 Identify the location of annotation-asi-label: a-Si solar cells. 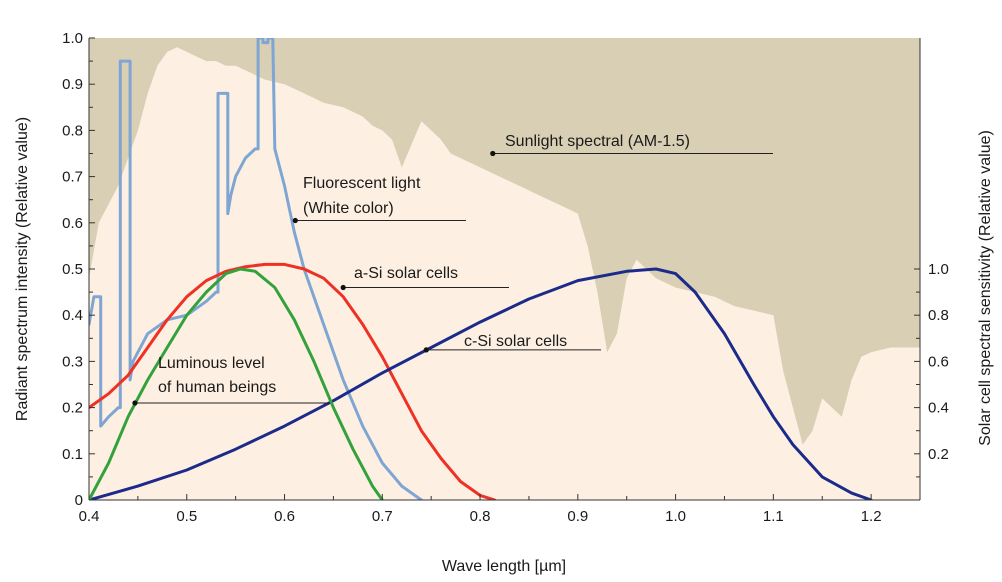
(406, 273).